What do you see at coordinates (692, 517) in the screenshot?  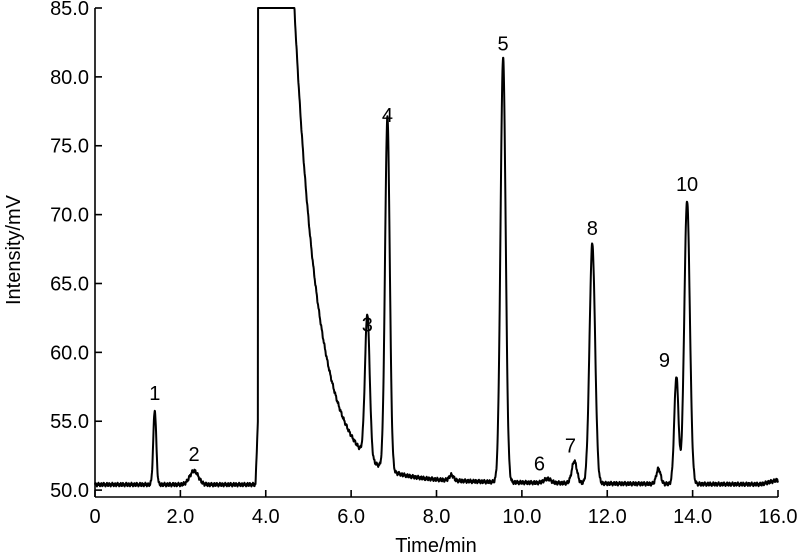 I see `x-tick-label: 14.0` at bounding box center [692, 517].